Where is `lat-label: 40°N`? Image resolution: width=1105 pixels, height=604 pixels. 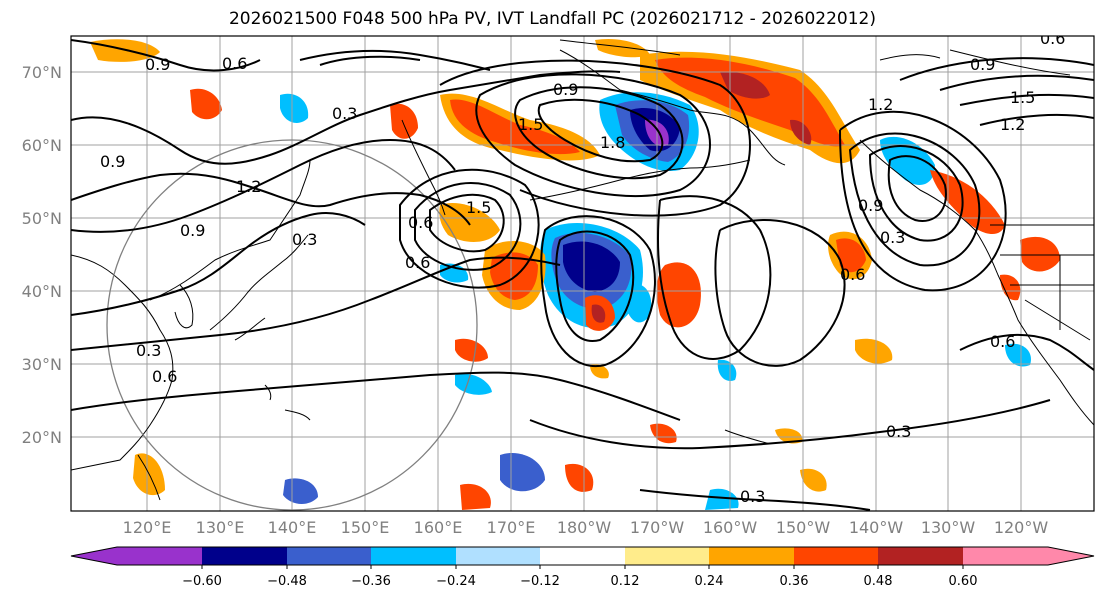 lat-label: 40°N is located at coordinates (42, 291).